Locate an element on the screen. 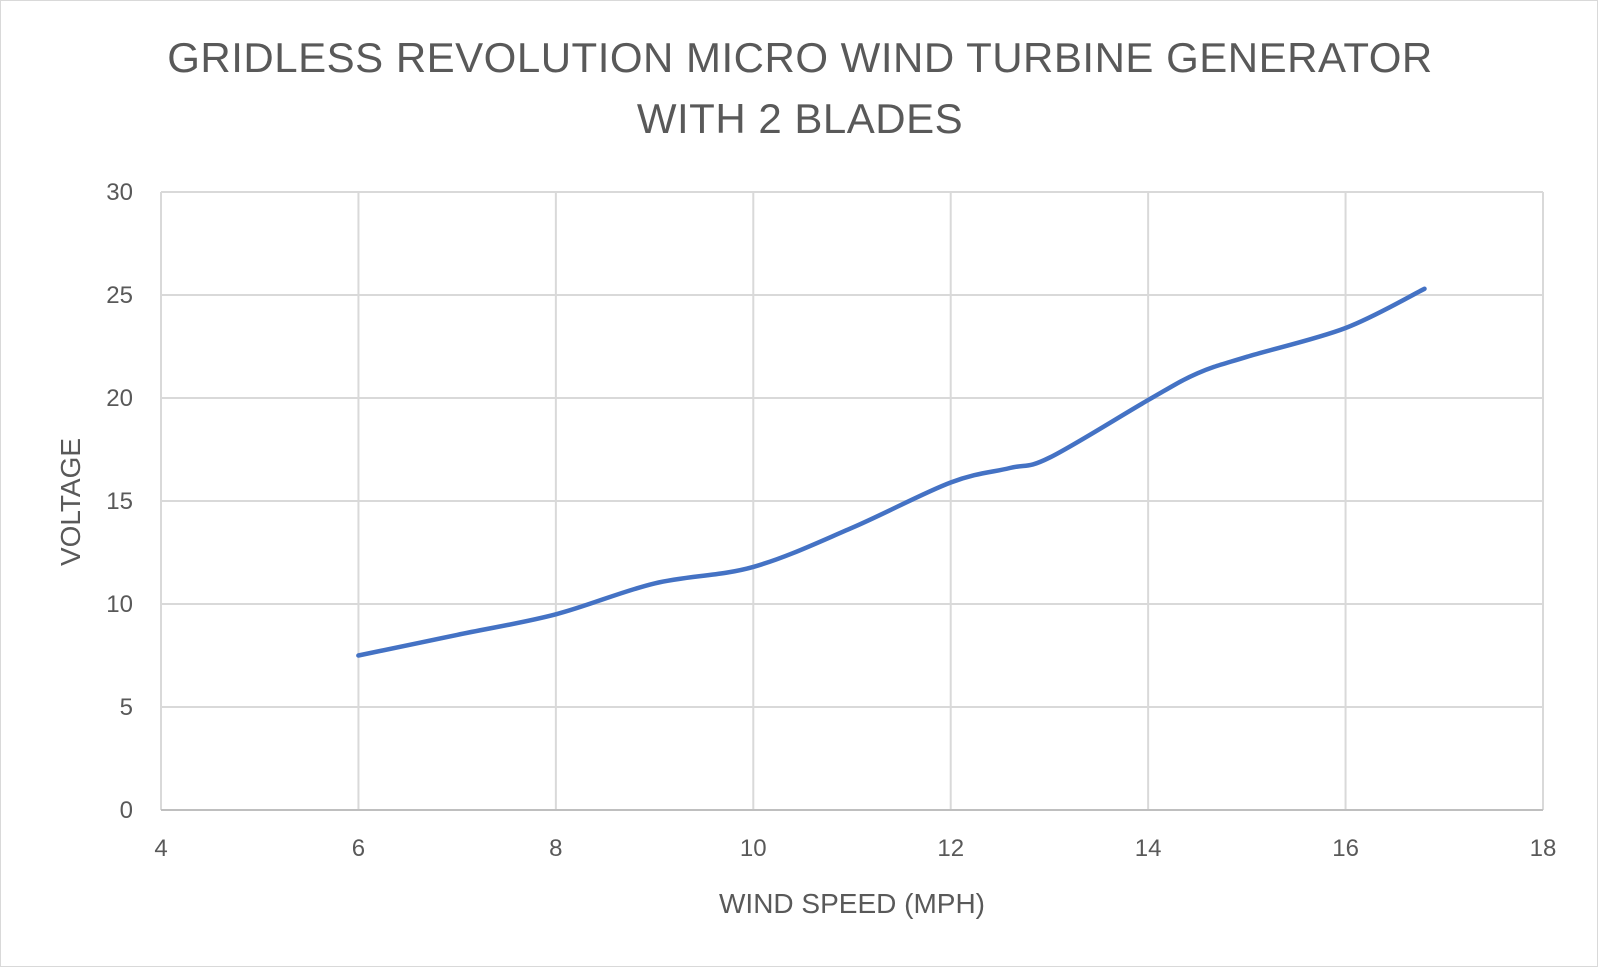  x-tick-label: 14 is located at coordinates (1148, 848).